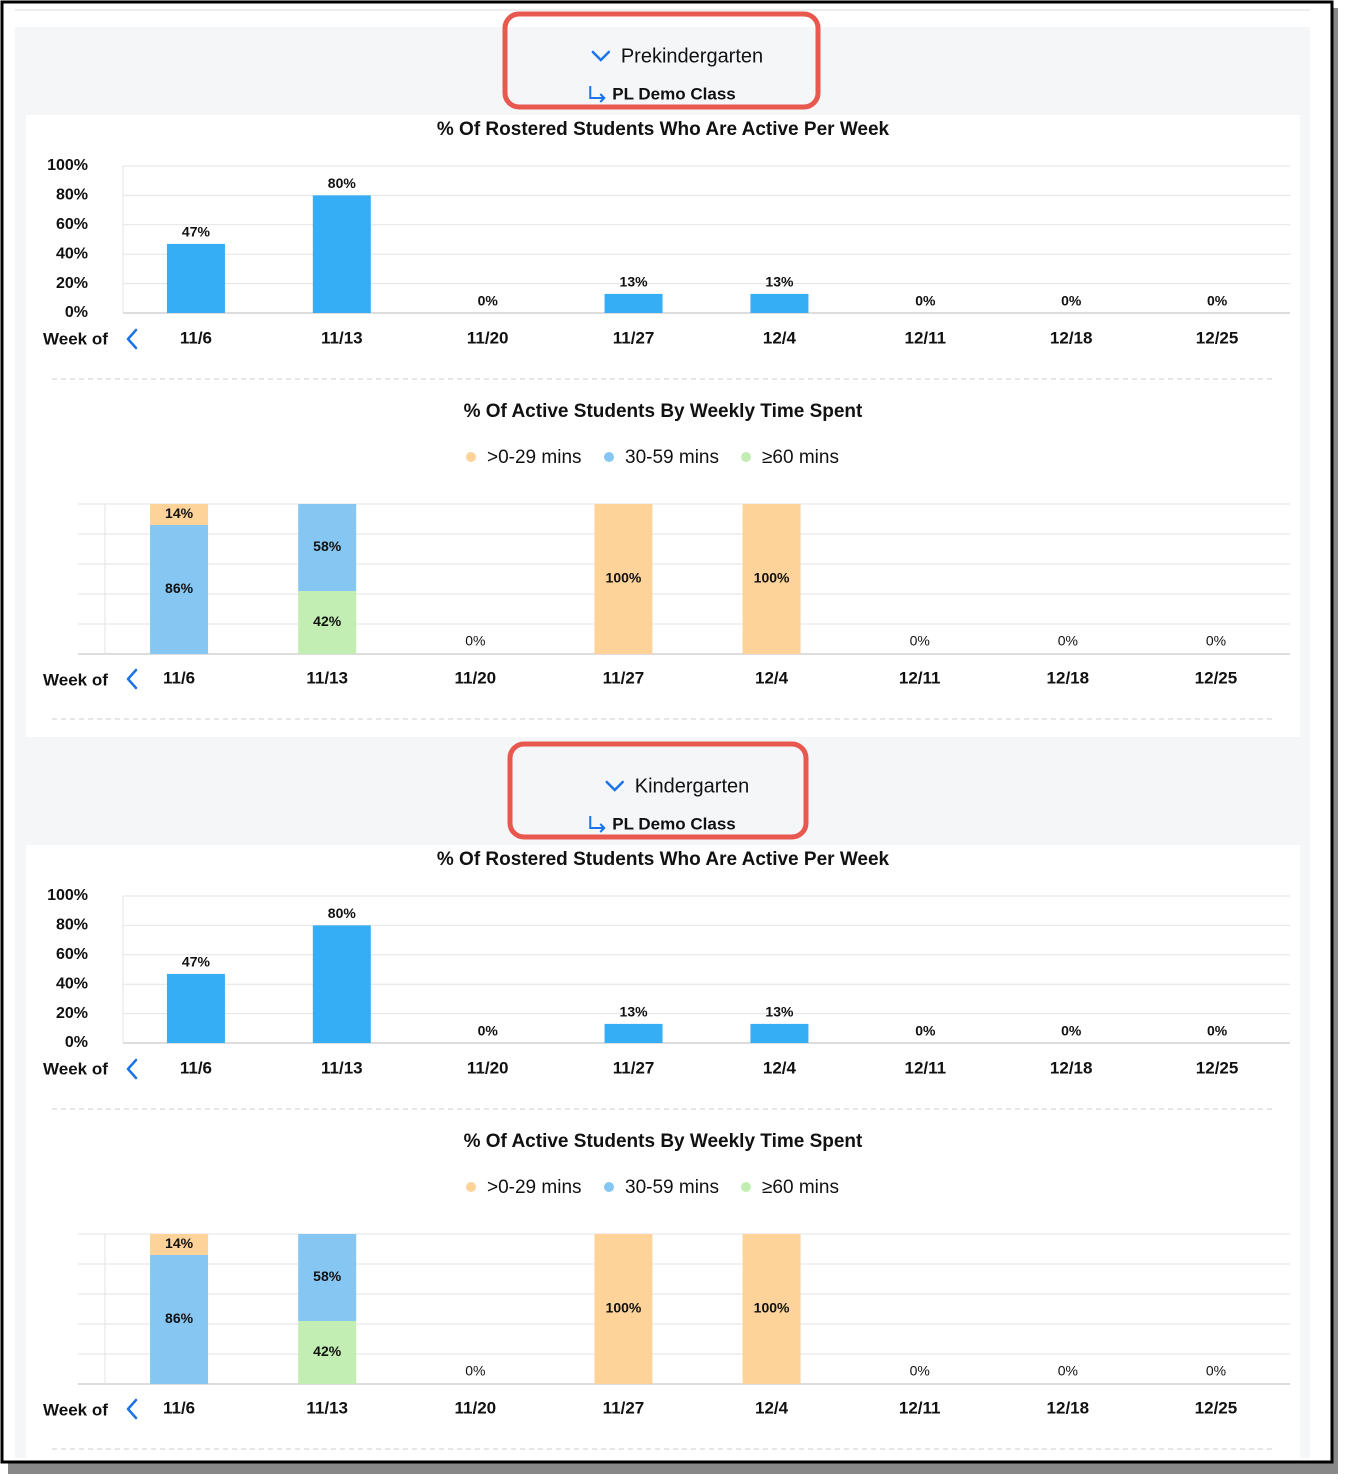  I want to click on sub-arrow, so click(597, 824).